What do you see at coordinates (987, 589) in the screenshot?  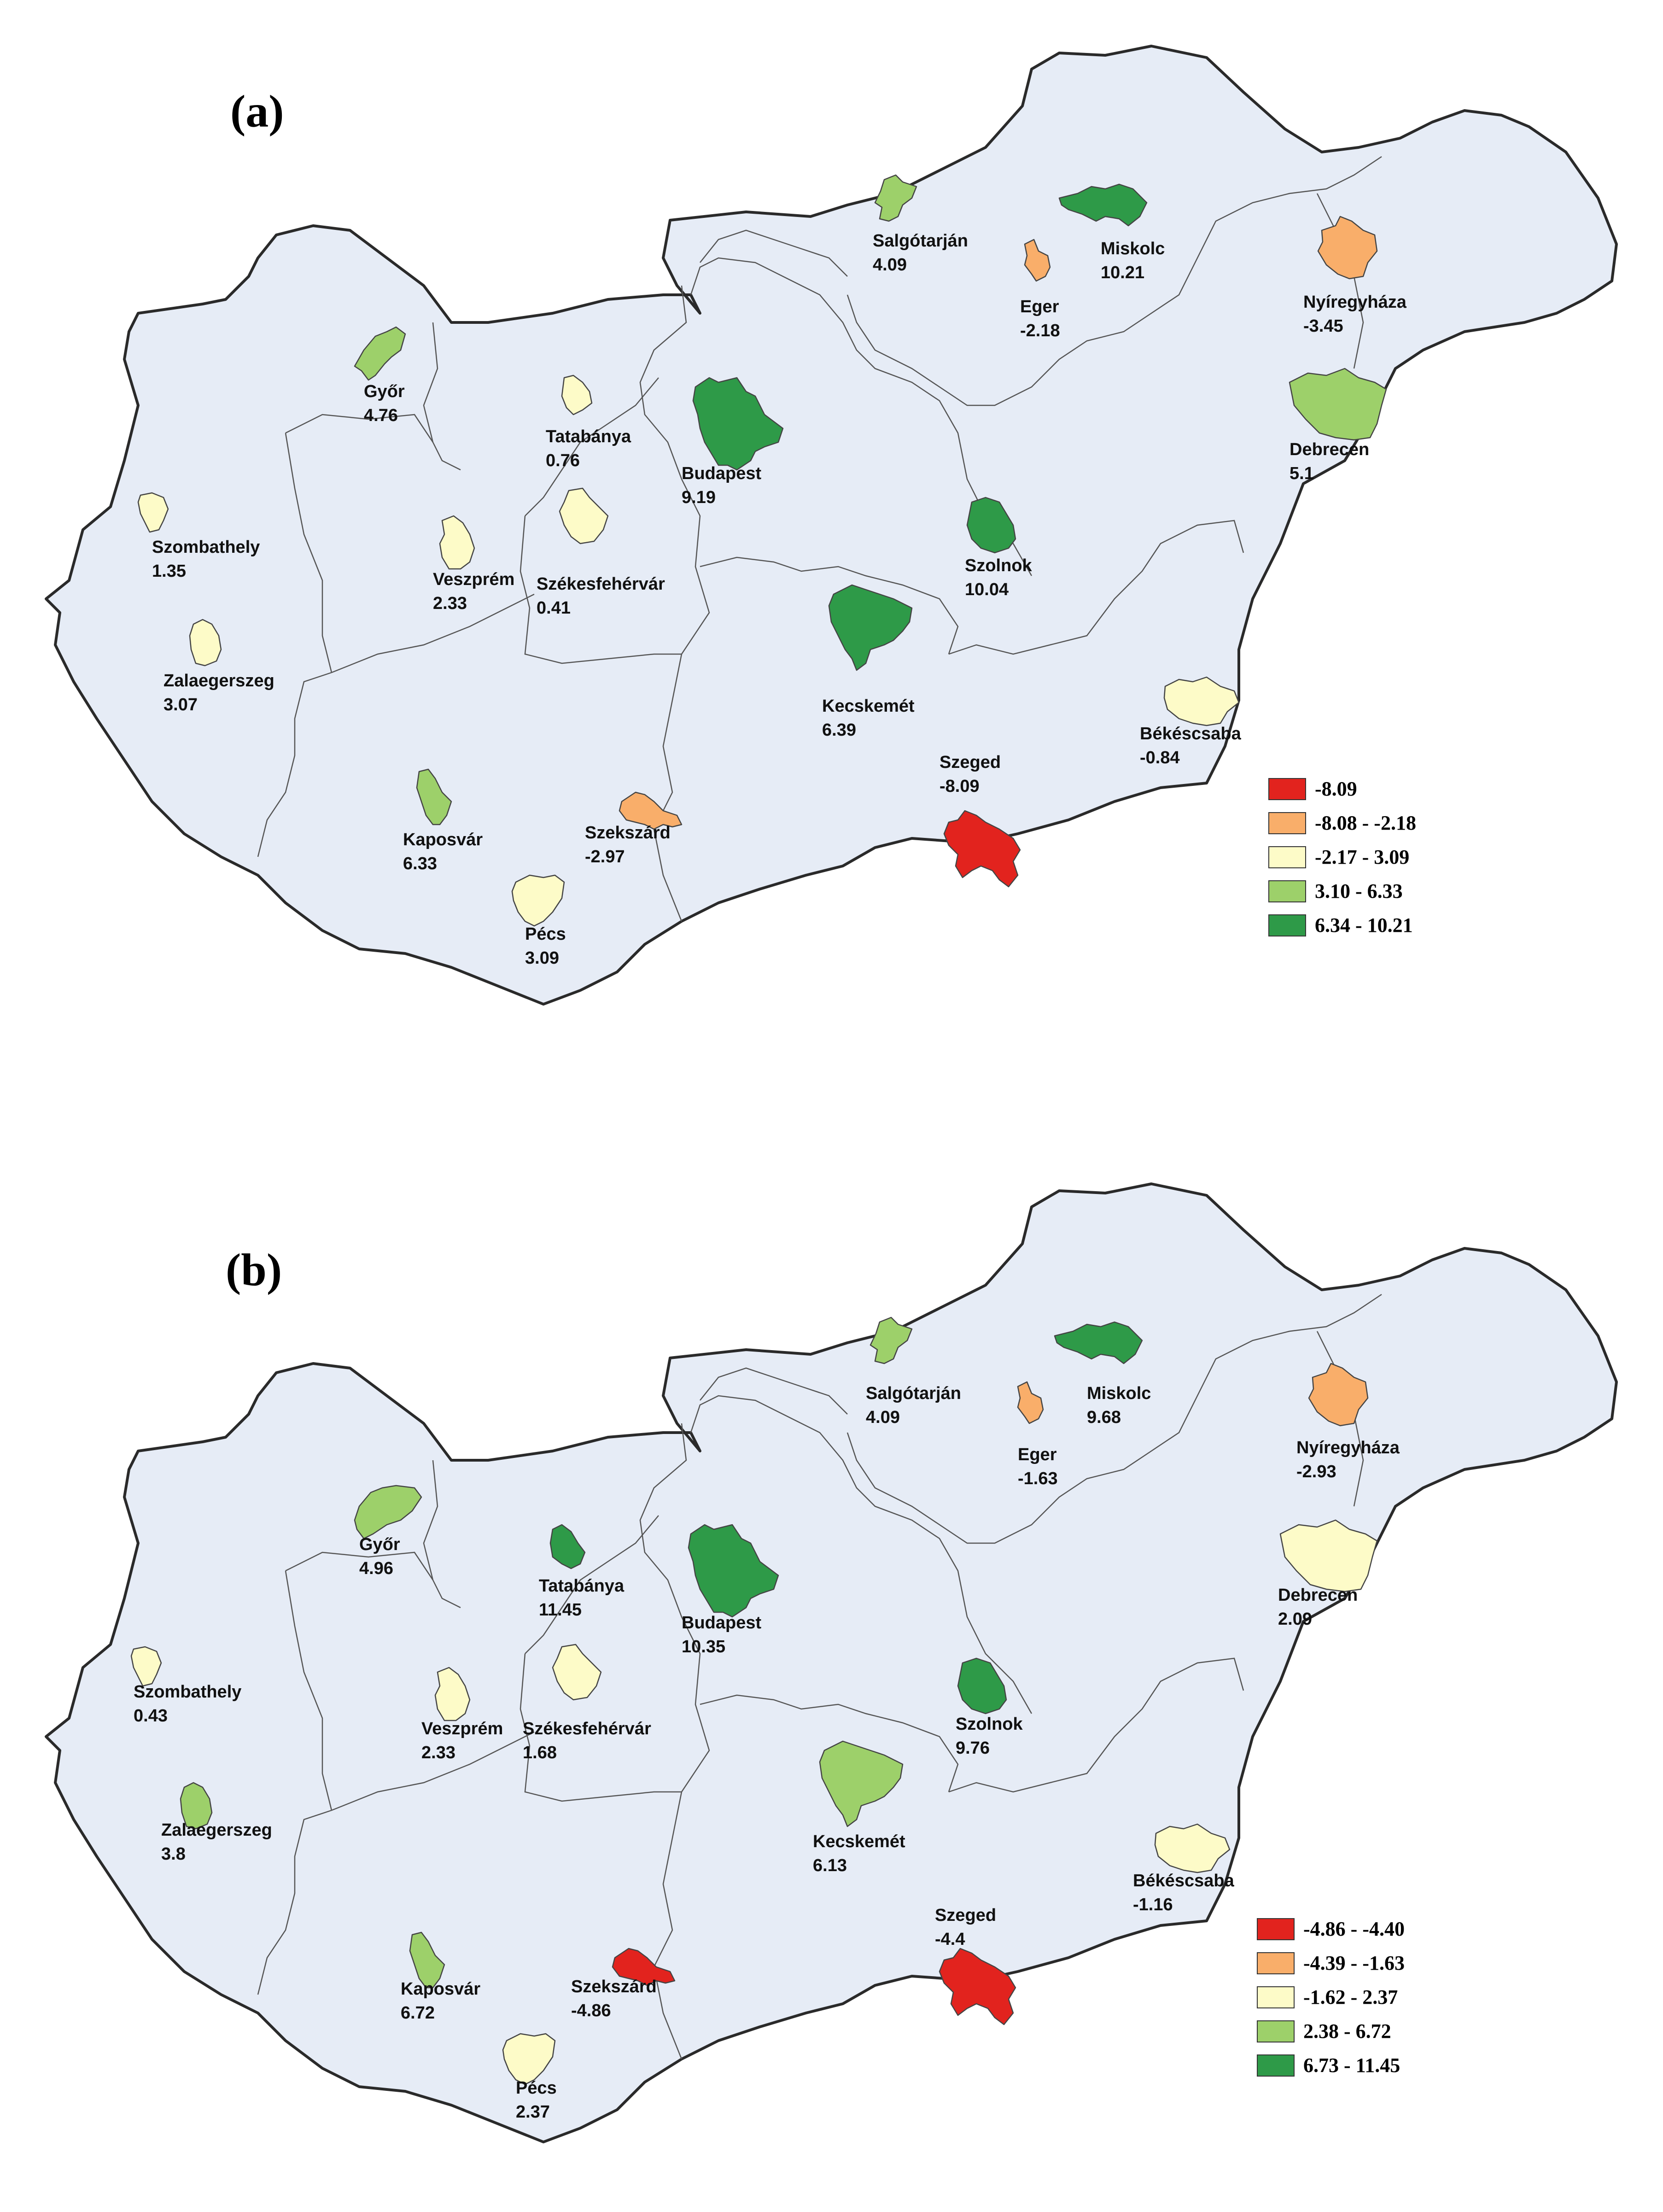 I see `city-value-szolnok: 10.04` at bounding box center [987, 589].